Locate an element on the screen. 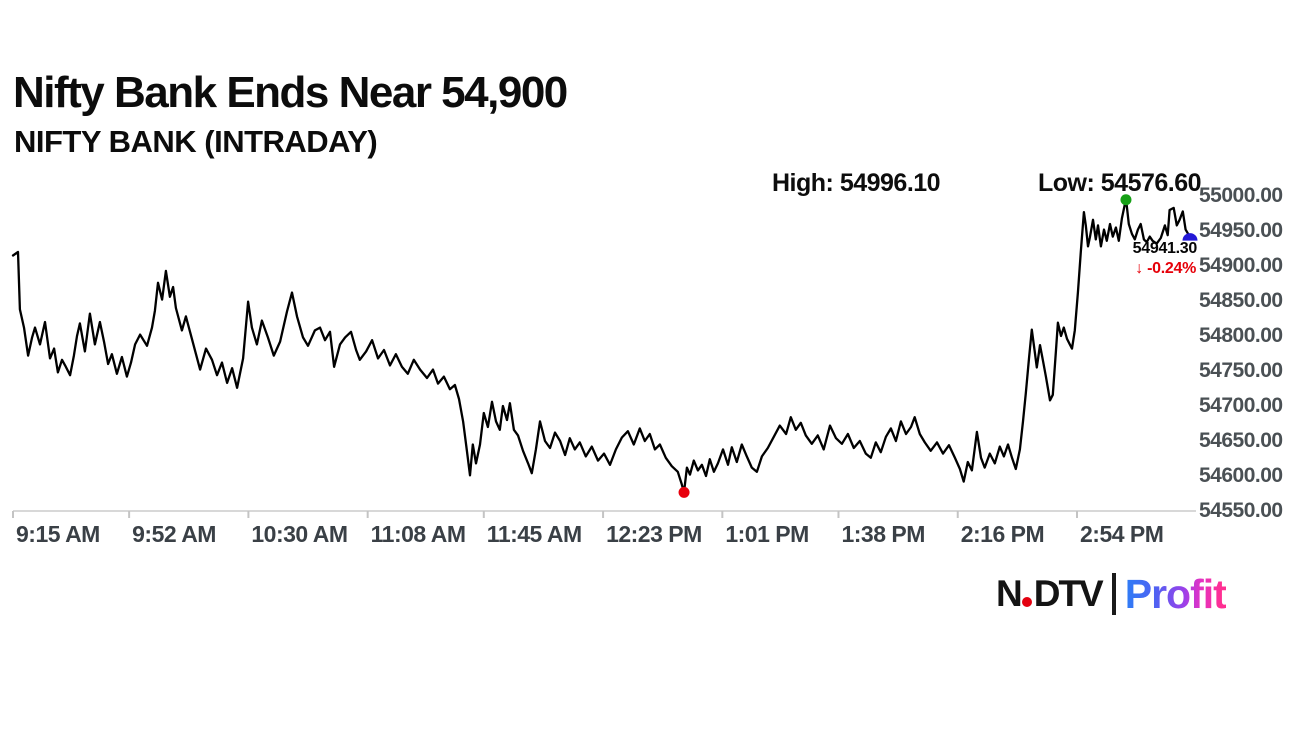 The width and height of the screenshot is (1296, 729). x-axis-tick-label: 11:45 AM is located at coordinates (534, 534).